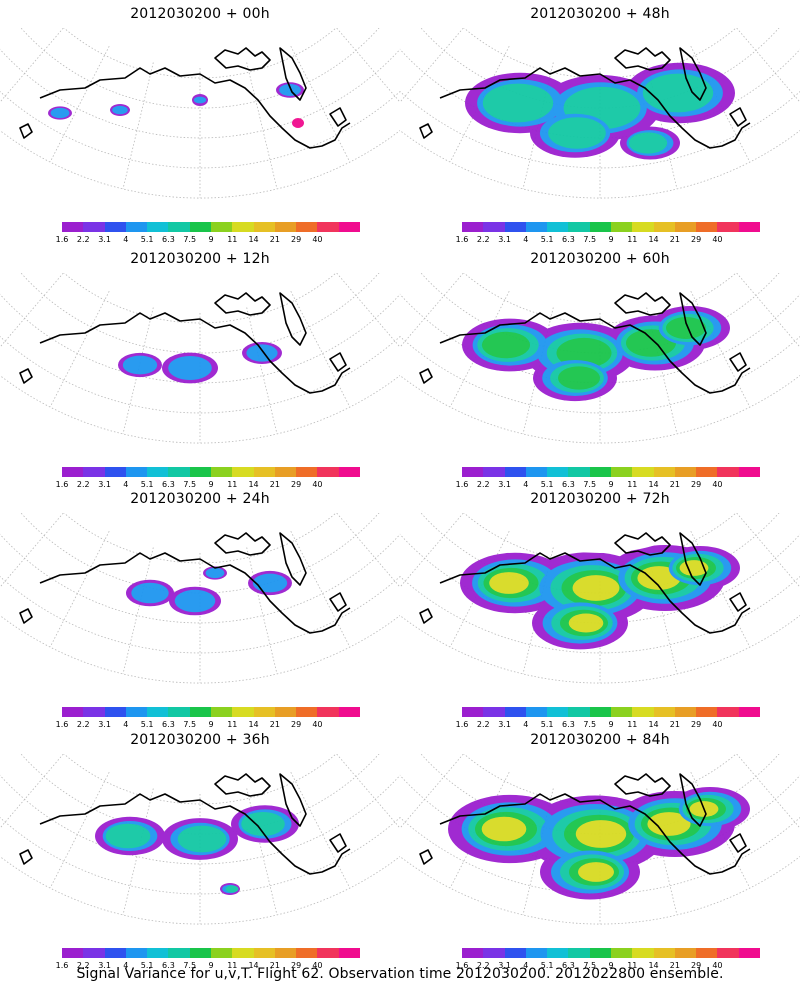  I want to click on colorbar-tick-label: 1.6, so click(62, 239).